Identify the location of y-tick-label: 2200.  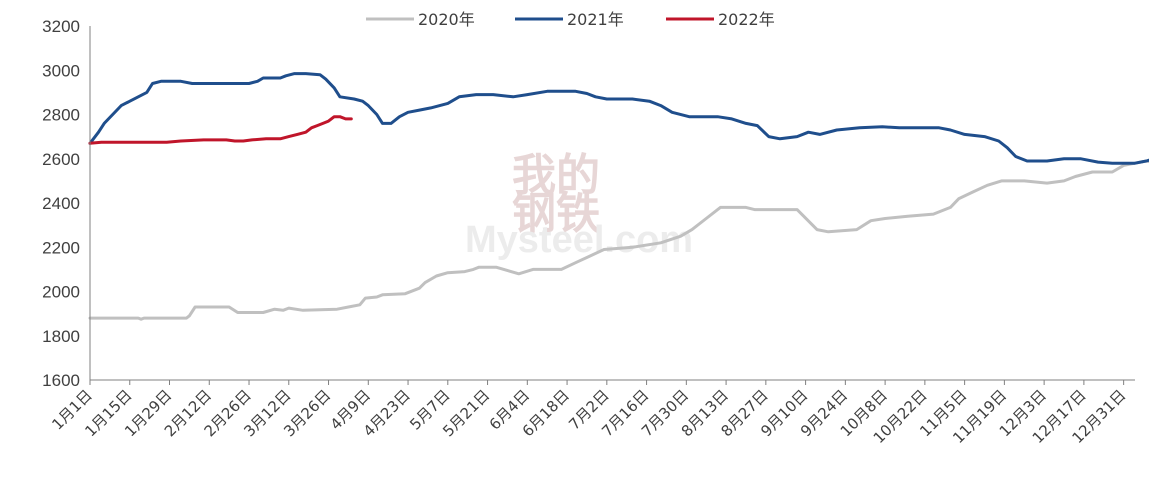
(61, 247).